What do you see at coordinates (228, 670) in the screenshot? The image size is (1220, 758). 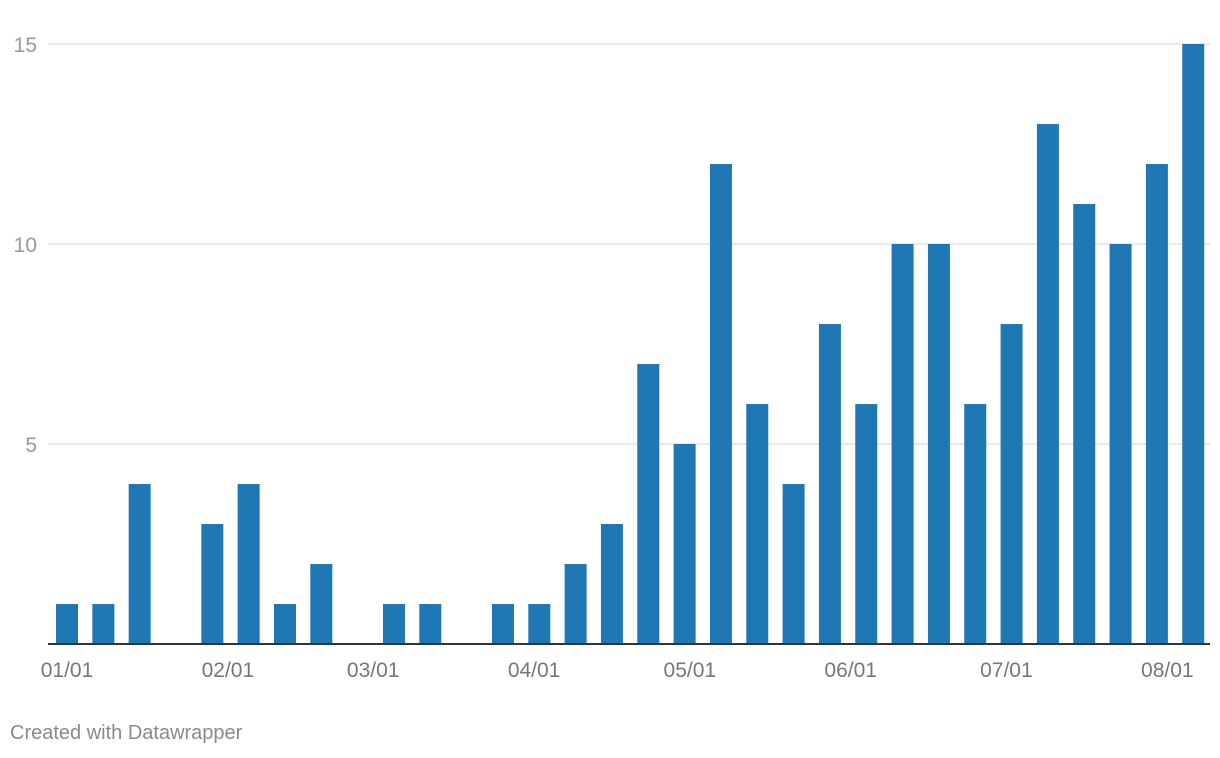 I see `x-tick-label: 02/01` at bounding box center [228, 670].